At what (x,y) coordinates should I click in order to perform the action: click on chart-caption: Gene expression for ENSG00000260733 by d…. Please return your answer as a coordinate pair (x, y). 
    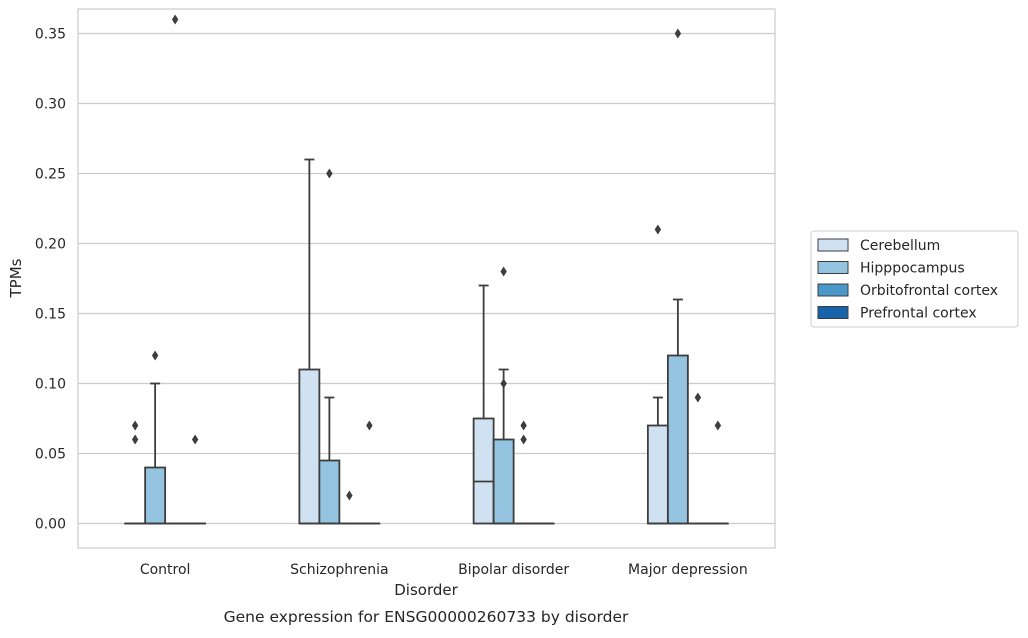
    Looking at the image, I should click on (426, 617).